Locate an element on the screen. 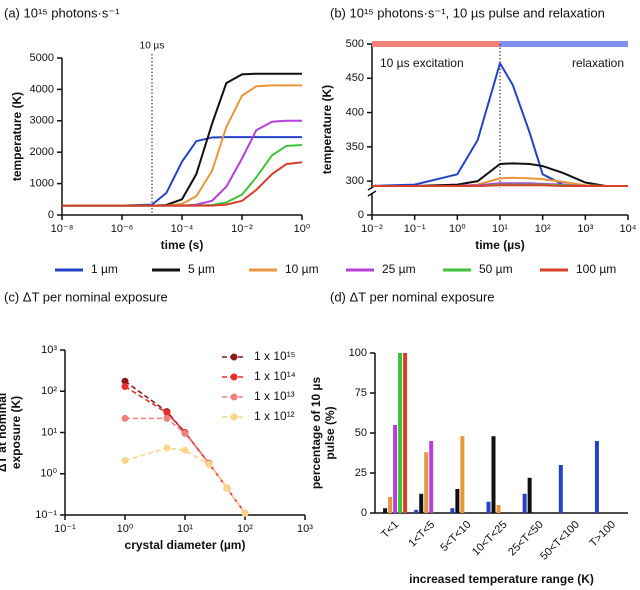  x-tick-label: 5<T<10 is located at coordinates (455, 536).